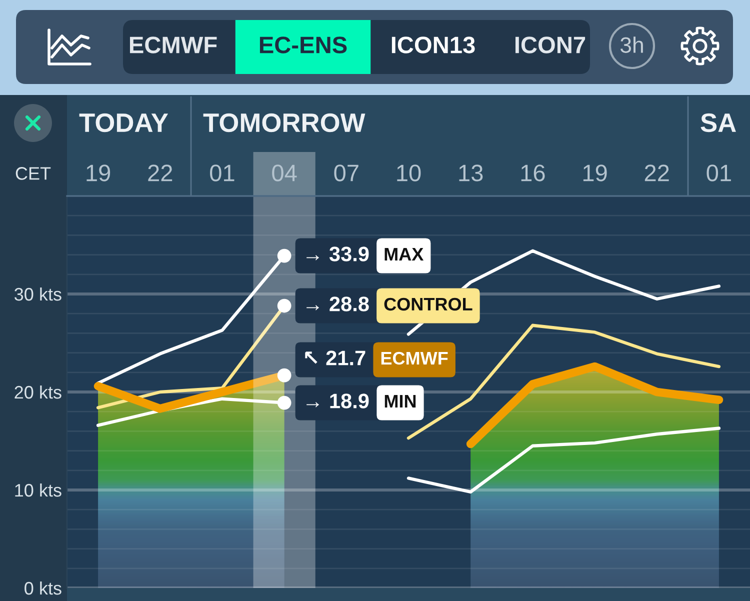 This screenshot has height=601, width=750. Describe the element at coordinates (123, 122) in the screenshot. I see `text: TODAY` at that location.